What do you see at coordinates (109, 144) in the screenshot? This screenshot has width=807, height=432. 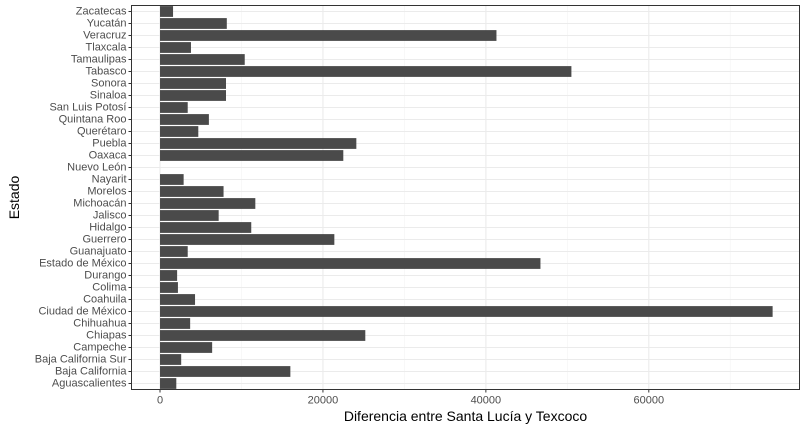 I see `y-tick-label: Puebla` at bounding box center [109, 144].